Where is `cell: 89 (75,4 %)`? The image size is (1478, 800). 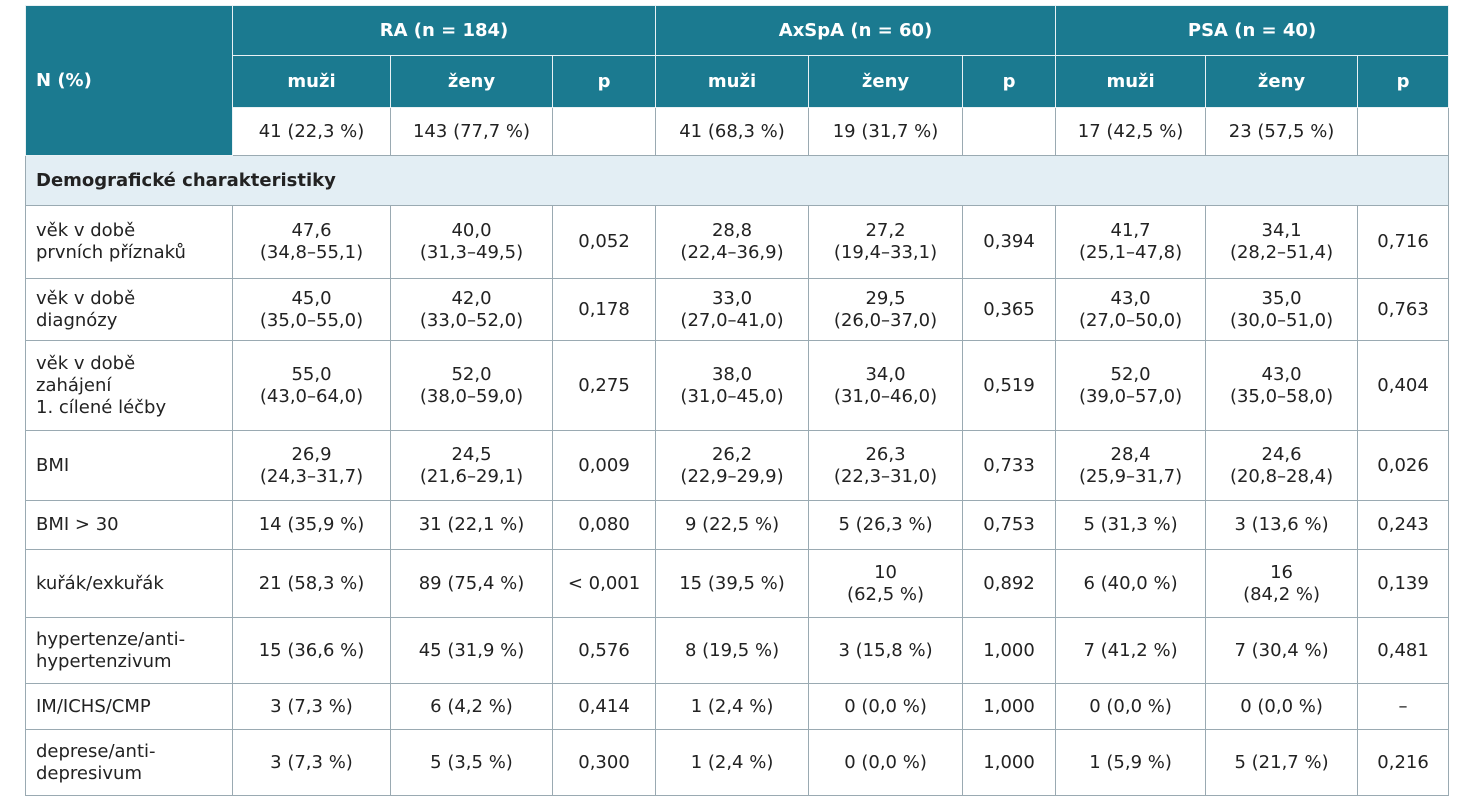 cell: 89 (75,4 %) is located at coordinates (471, 583).